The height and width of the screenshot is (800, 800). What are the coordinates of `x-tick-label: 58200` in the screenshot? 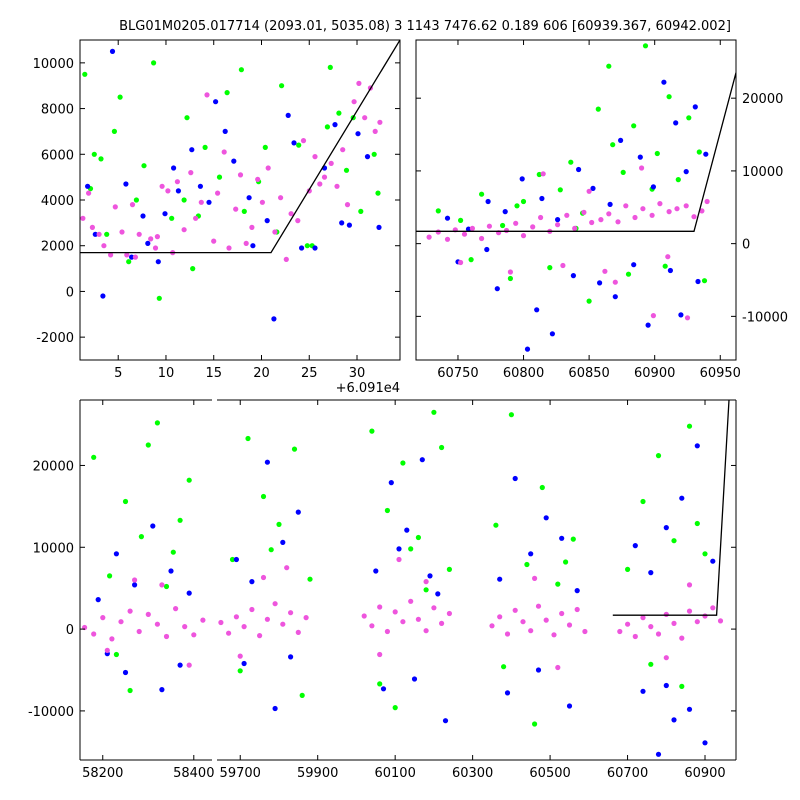 It's located at (102, 773).